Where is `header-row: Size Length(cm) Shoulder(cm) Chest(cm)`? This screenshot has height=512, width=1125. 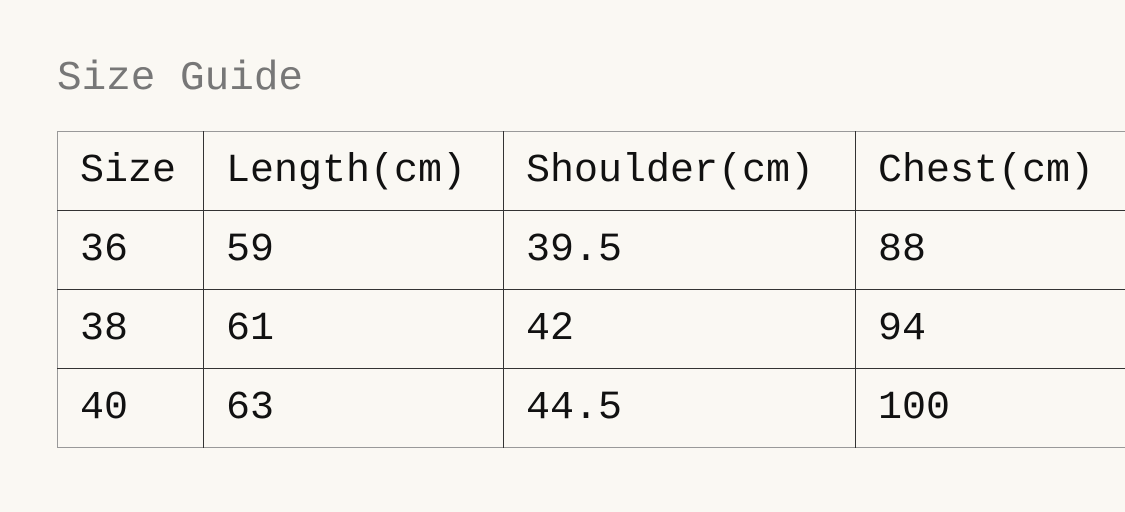
header-row: Size Length(cm) Shoulder(cm) Chest(cm) is located at coordinates (591, 171).